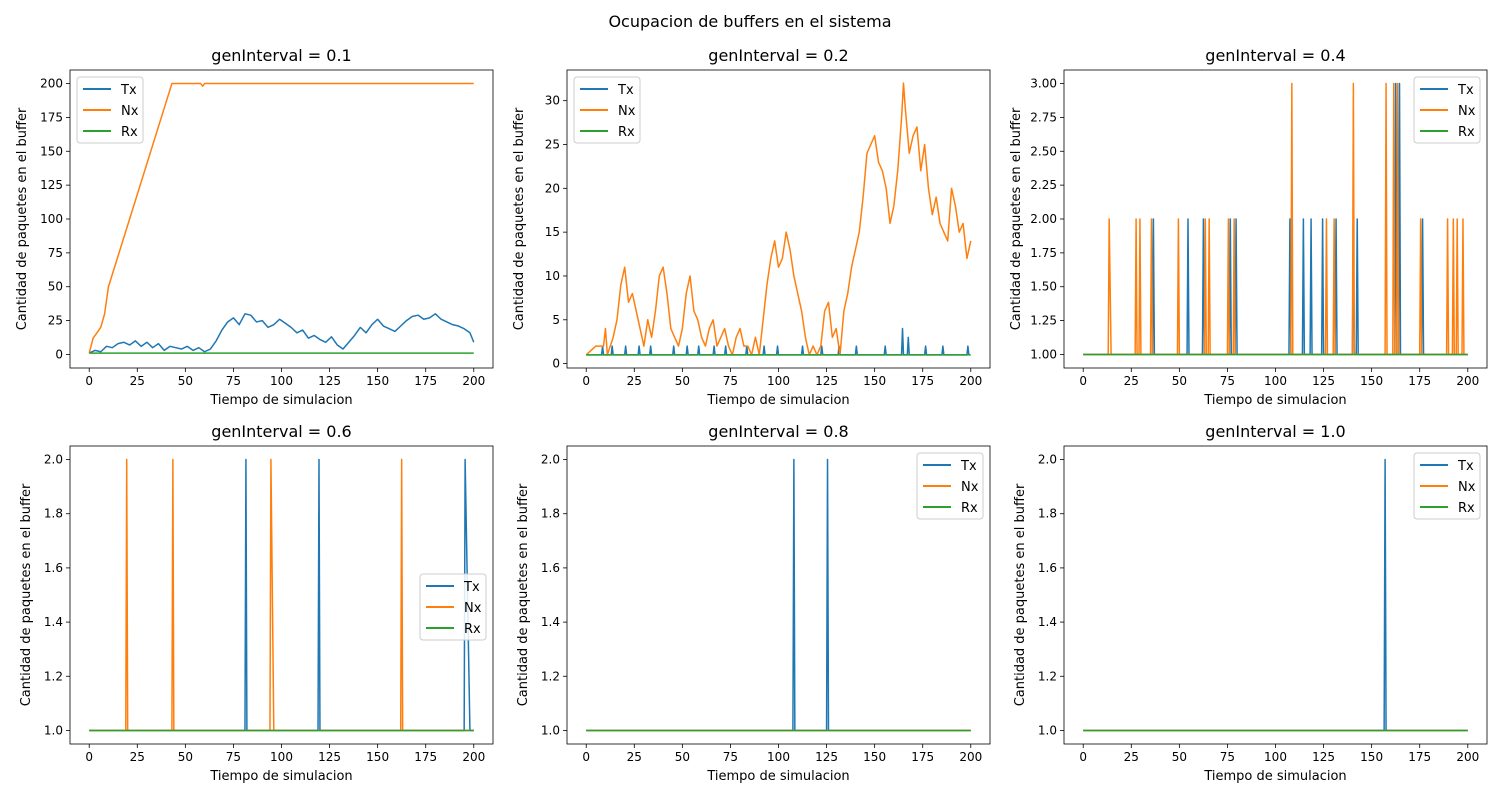 The width and height of the screenshot is (1500, 800). I want to click on y-tick-label: 10, so click(552, 276).